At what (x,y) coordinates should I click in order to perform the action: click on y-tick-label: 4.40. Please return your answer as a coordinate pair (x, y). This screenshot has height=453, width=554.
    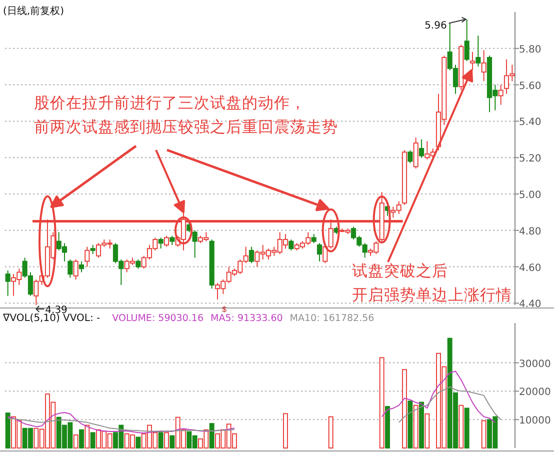
    Looking at the image, I should click on (530, 304).